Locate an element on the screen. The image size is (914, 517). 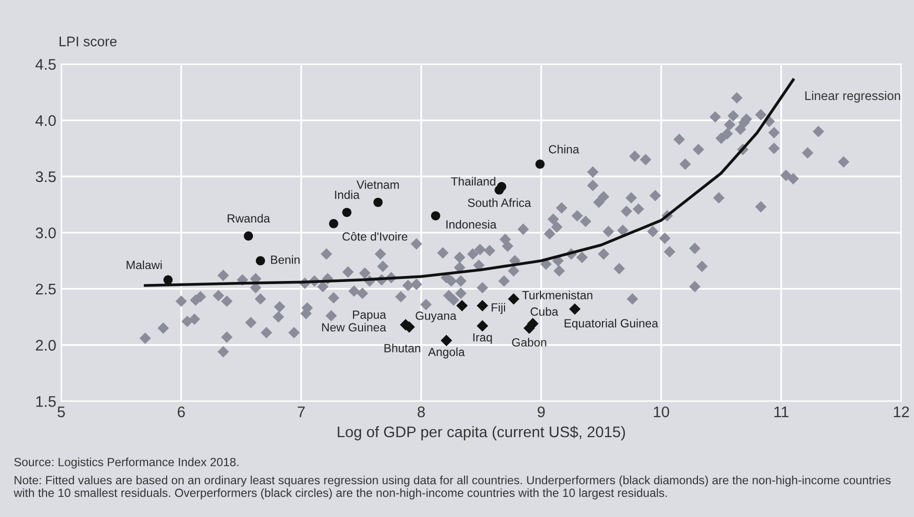
x-tick-label: 11 is located at coordinates (781, 412).